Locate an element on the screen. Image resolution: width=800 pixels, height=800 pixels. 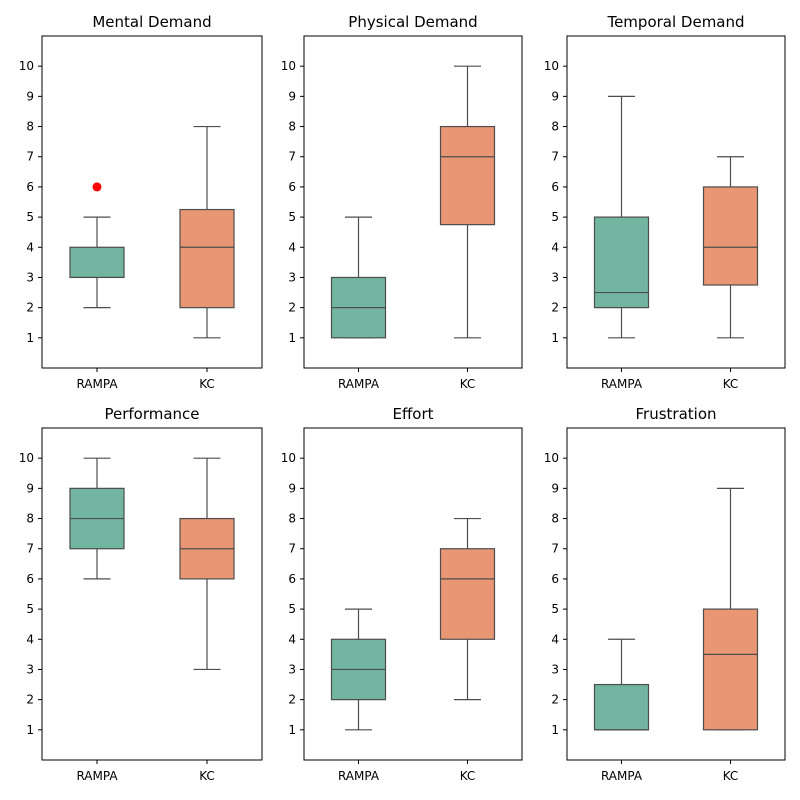
chart-panel-2: Physical Demand 1 2 3 4 5 6 7 8 9 10 RAMPA KC is located at coordinates (402, 202).